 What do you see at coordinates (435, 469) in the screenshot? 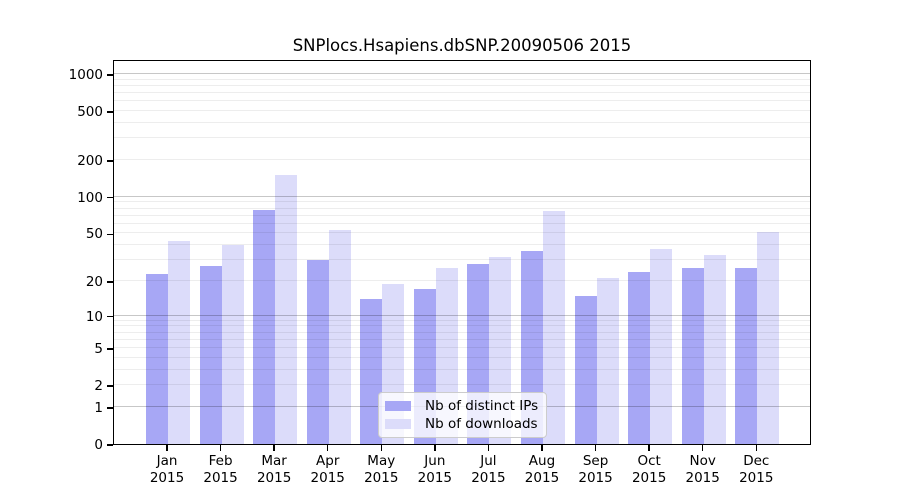
I see `x-tick-label-jun: Jun 2015` at bounding box center [435, 469].